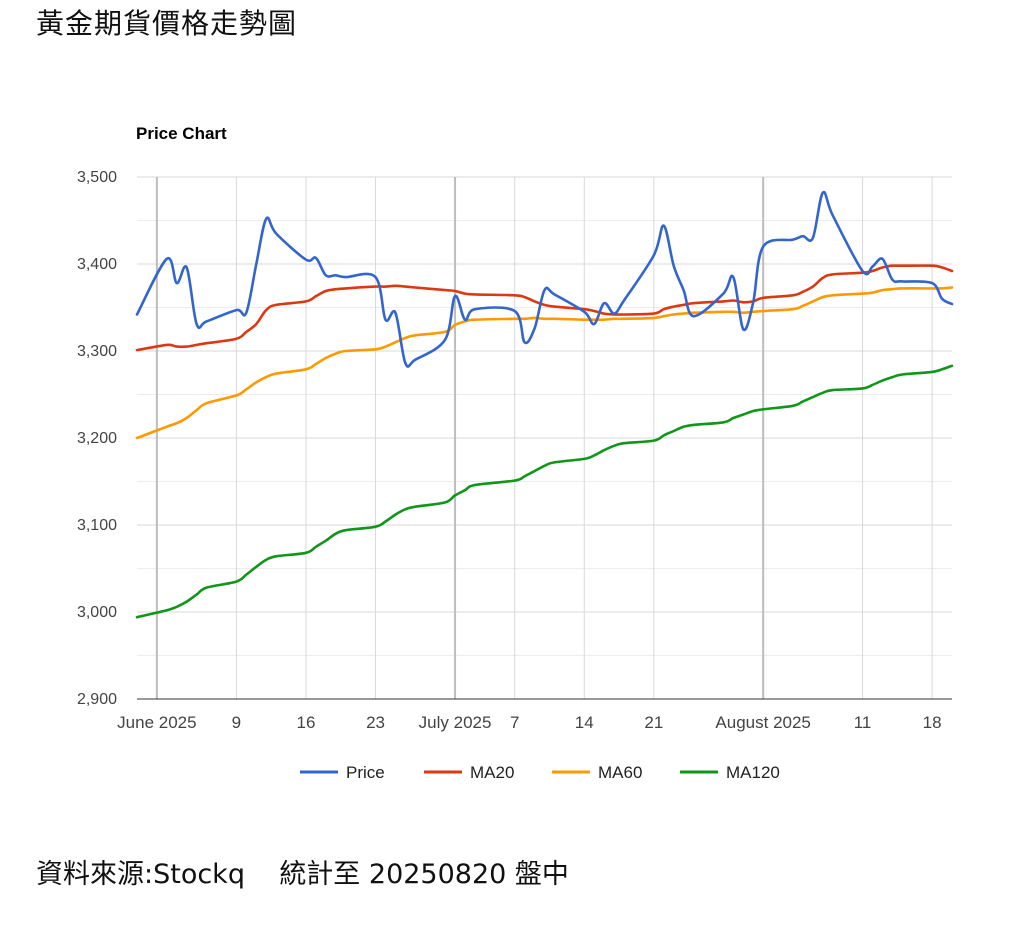 Image resolution: width=1024 pixels, height=934 pixels. I want to click on y-tick-label: 3,500, so click(97, 177).